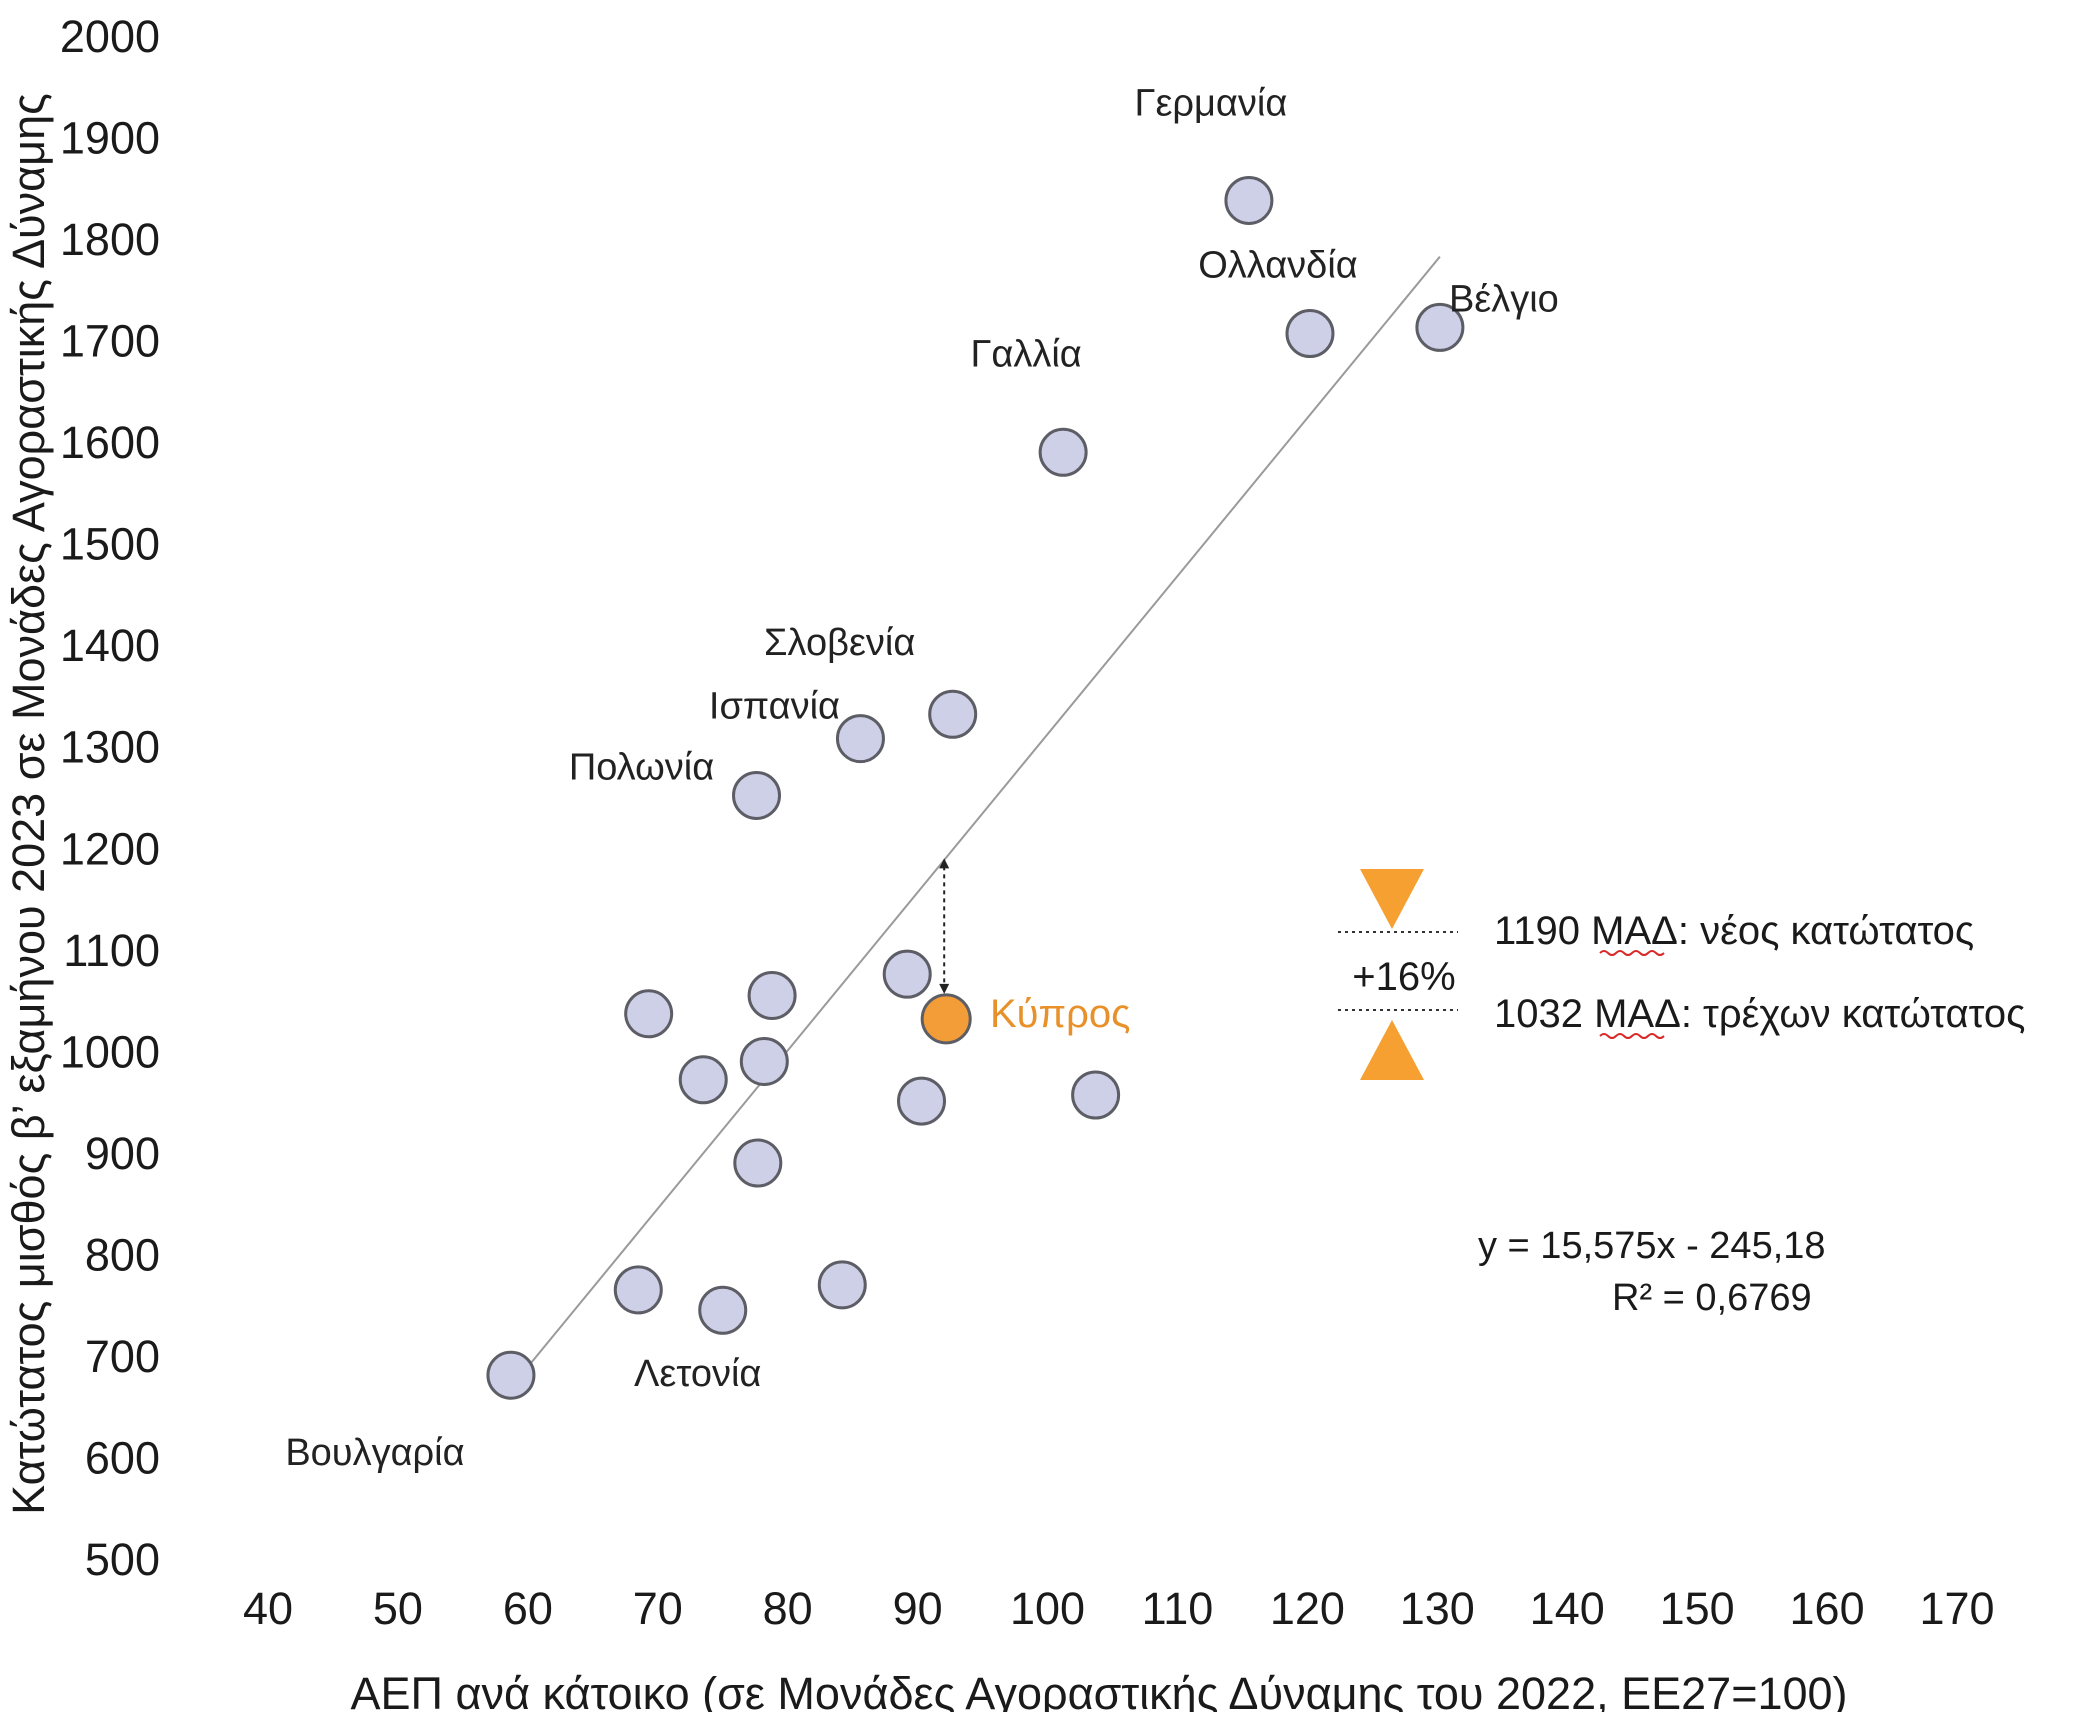  I want to click on r-squared: R² = 0,6769, so click(1712, 1298).